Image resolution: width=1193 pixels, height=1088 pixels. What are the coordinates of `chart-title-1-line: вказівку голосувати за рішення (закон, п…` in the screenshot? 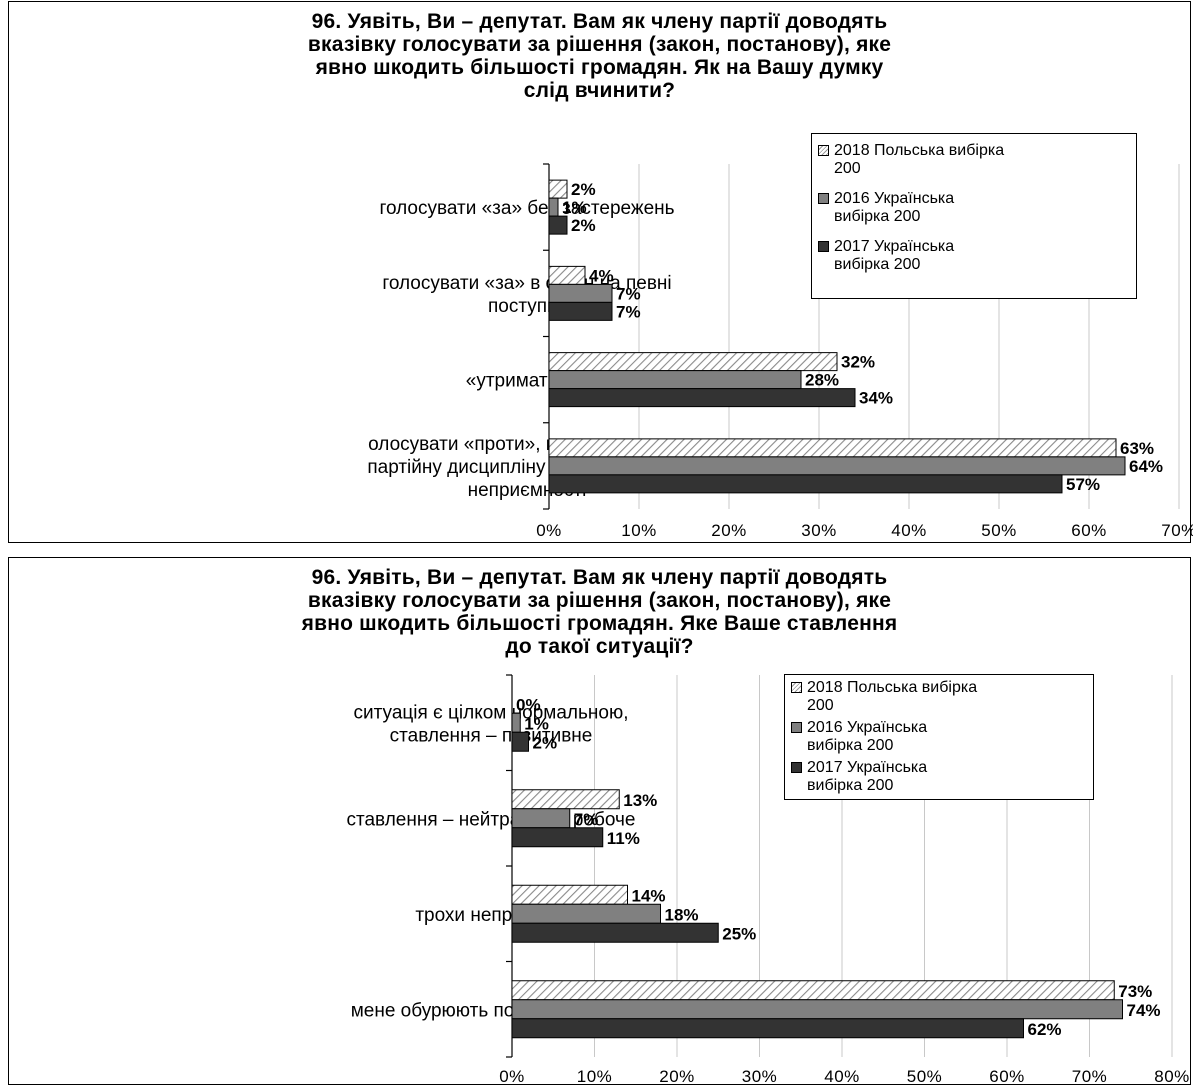 It's located at (599, 44).